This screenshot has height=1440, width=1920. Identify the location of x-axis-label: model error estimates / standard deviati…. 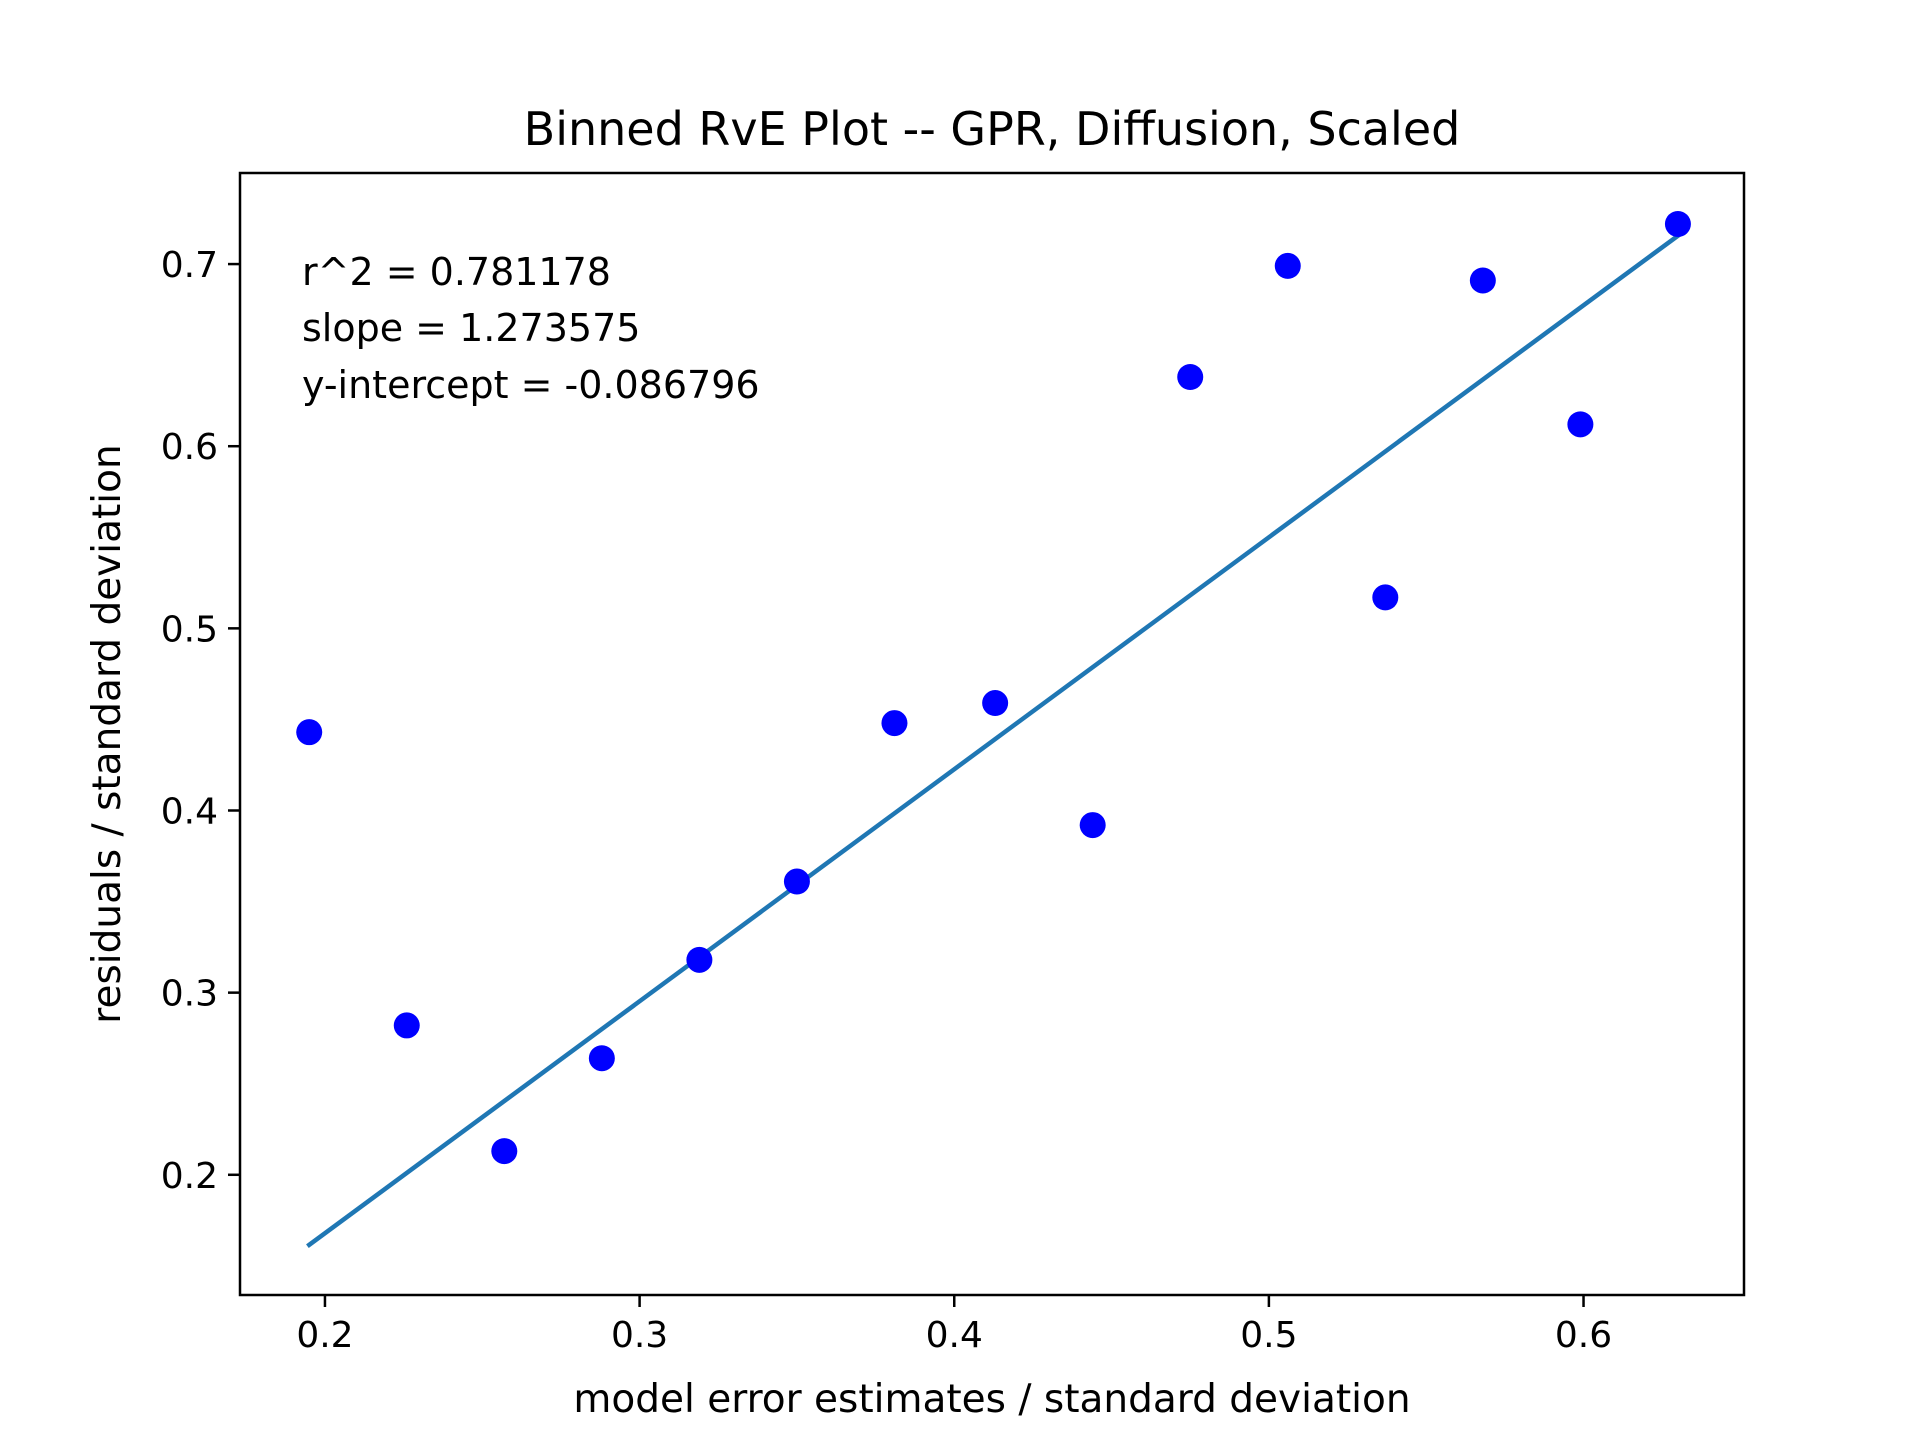
(991, 1399).